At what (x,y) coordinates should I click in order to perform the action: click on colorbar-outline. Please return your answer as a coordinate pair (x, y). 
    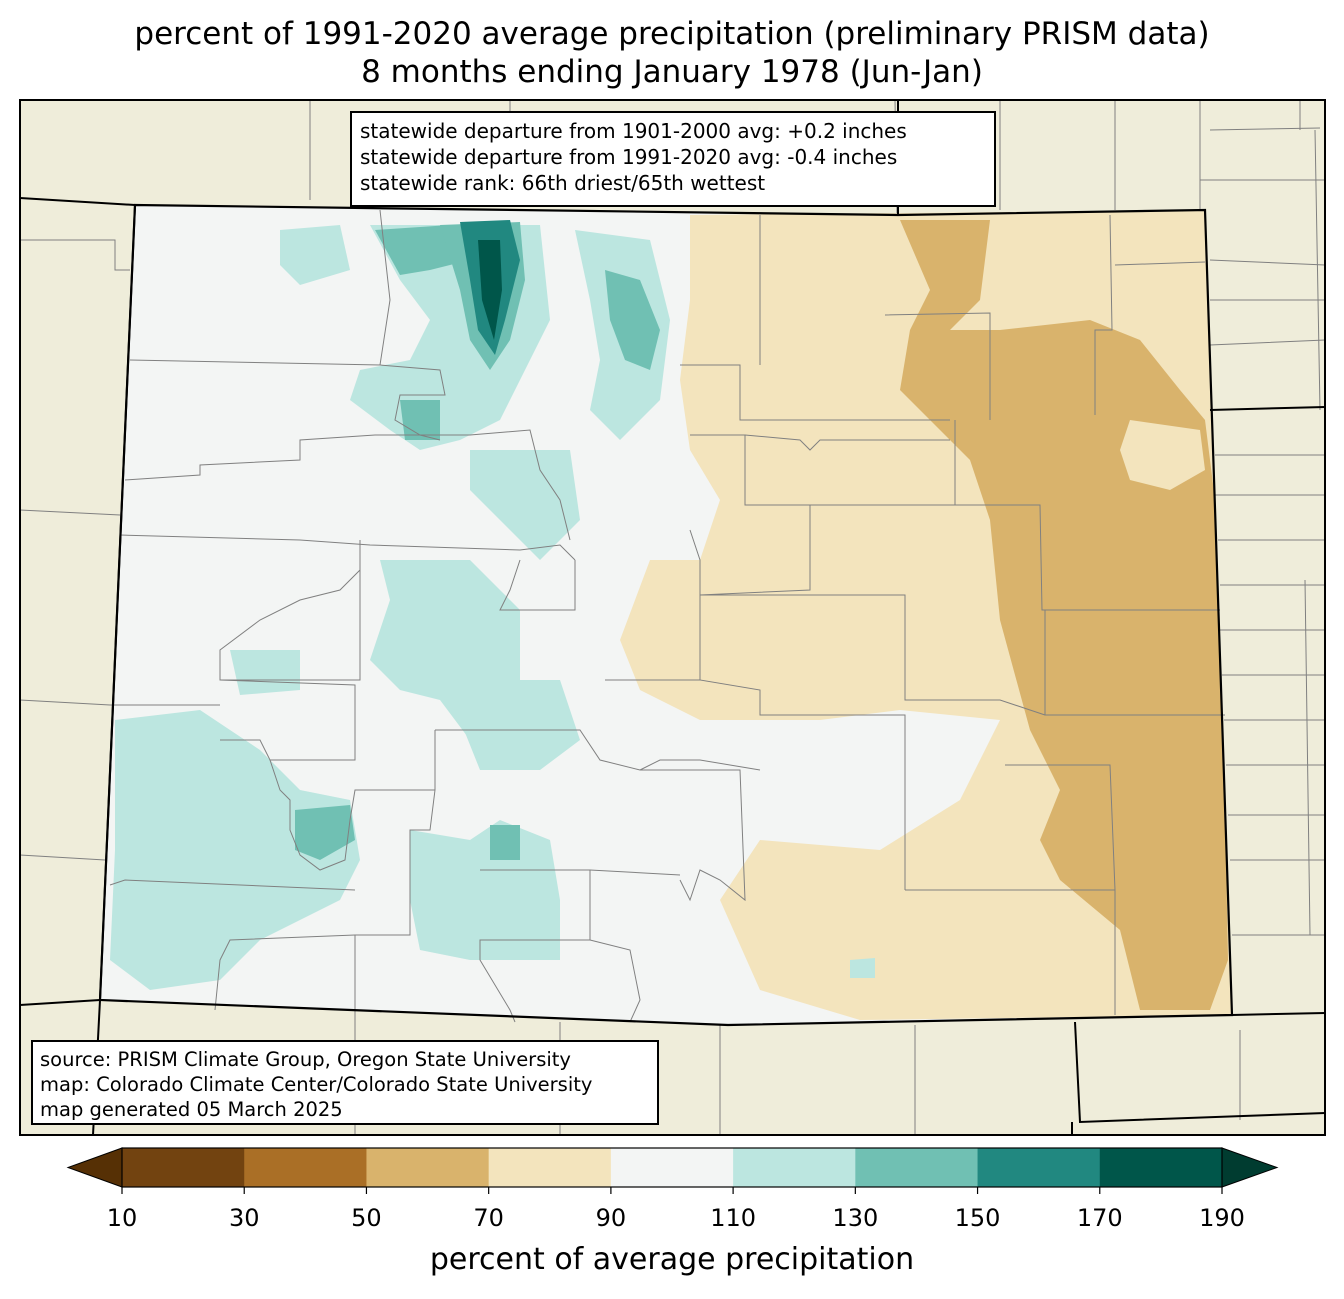
    Looking at the image, I should click on (672, 1167).